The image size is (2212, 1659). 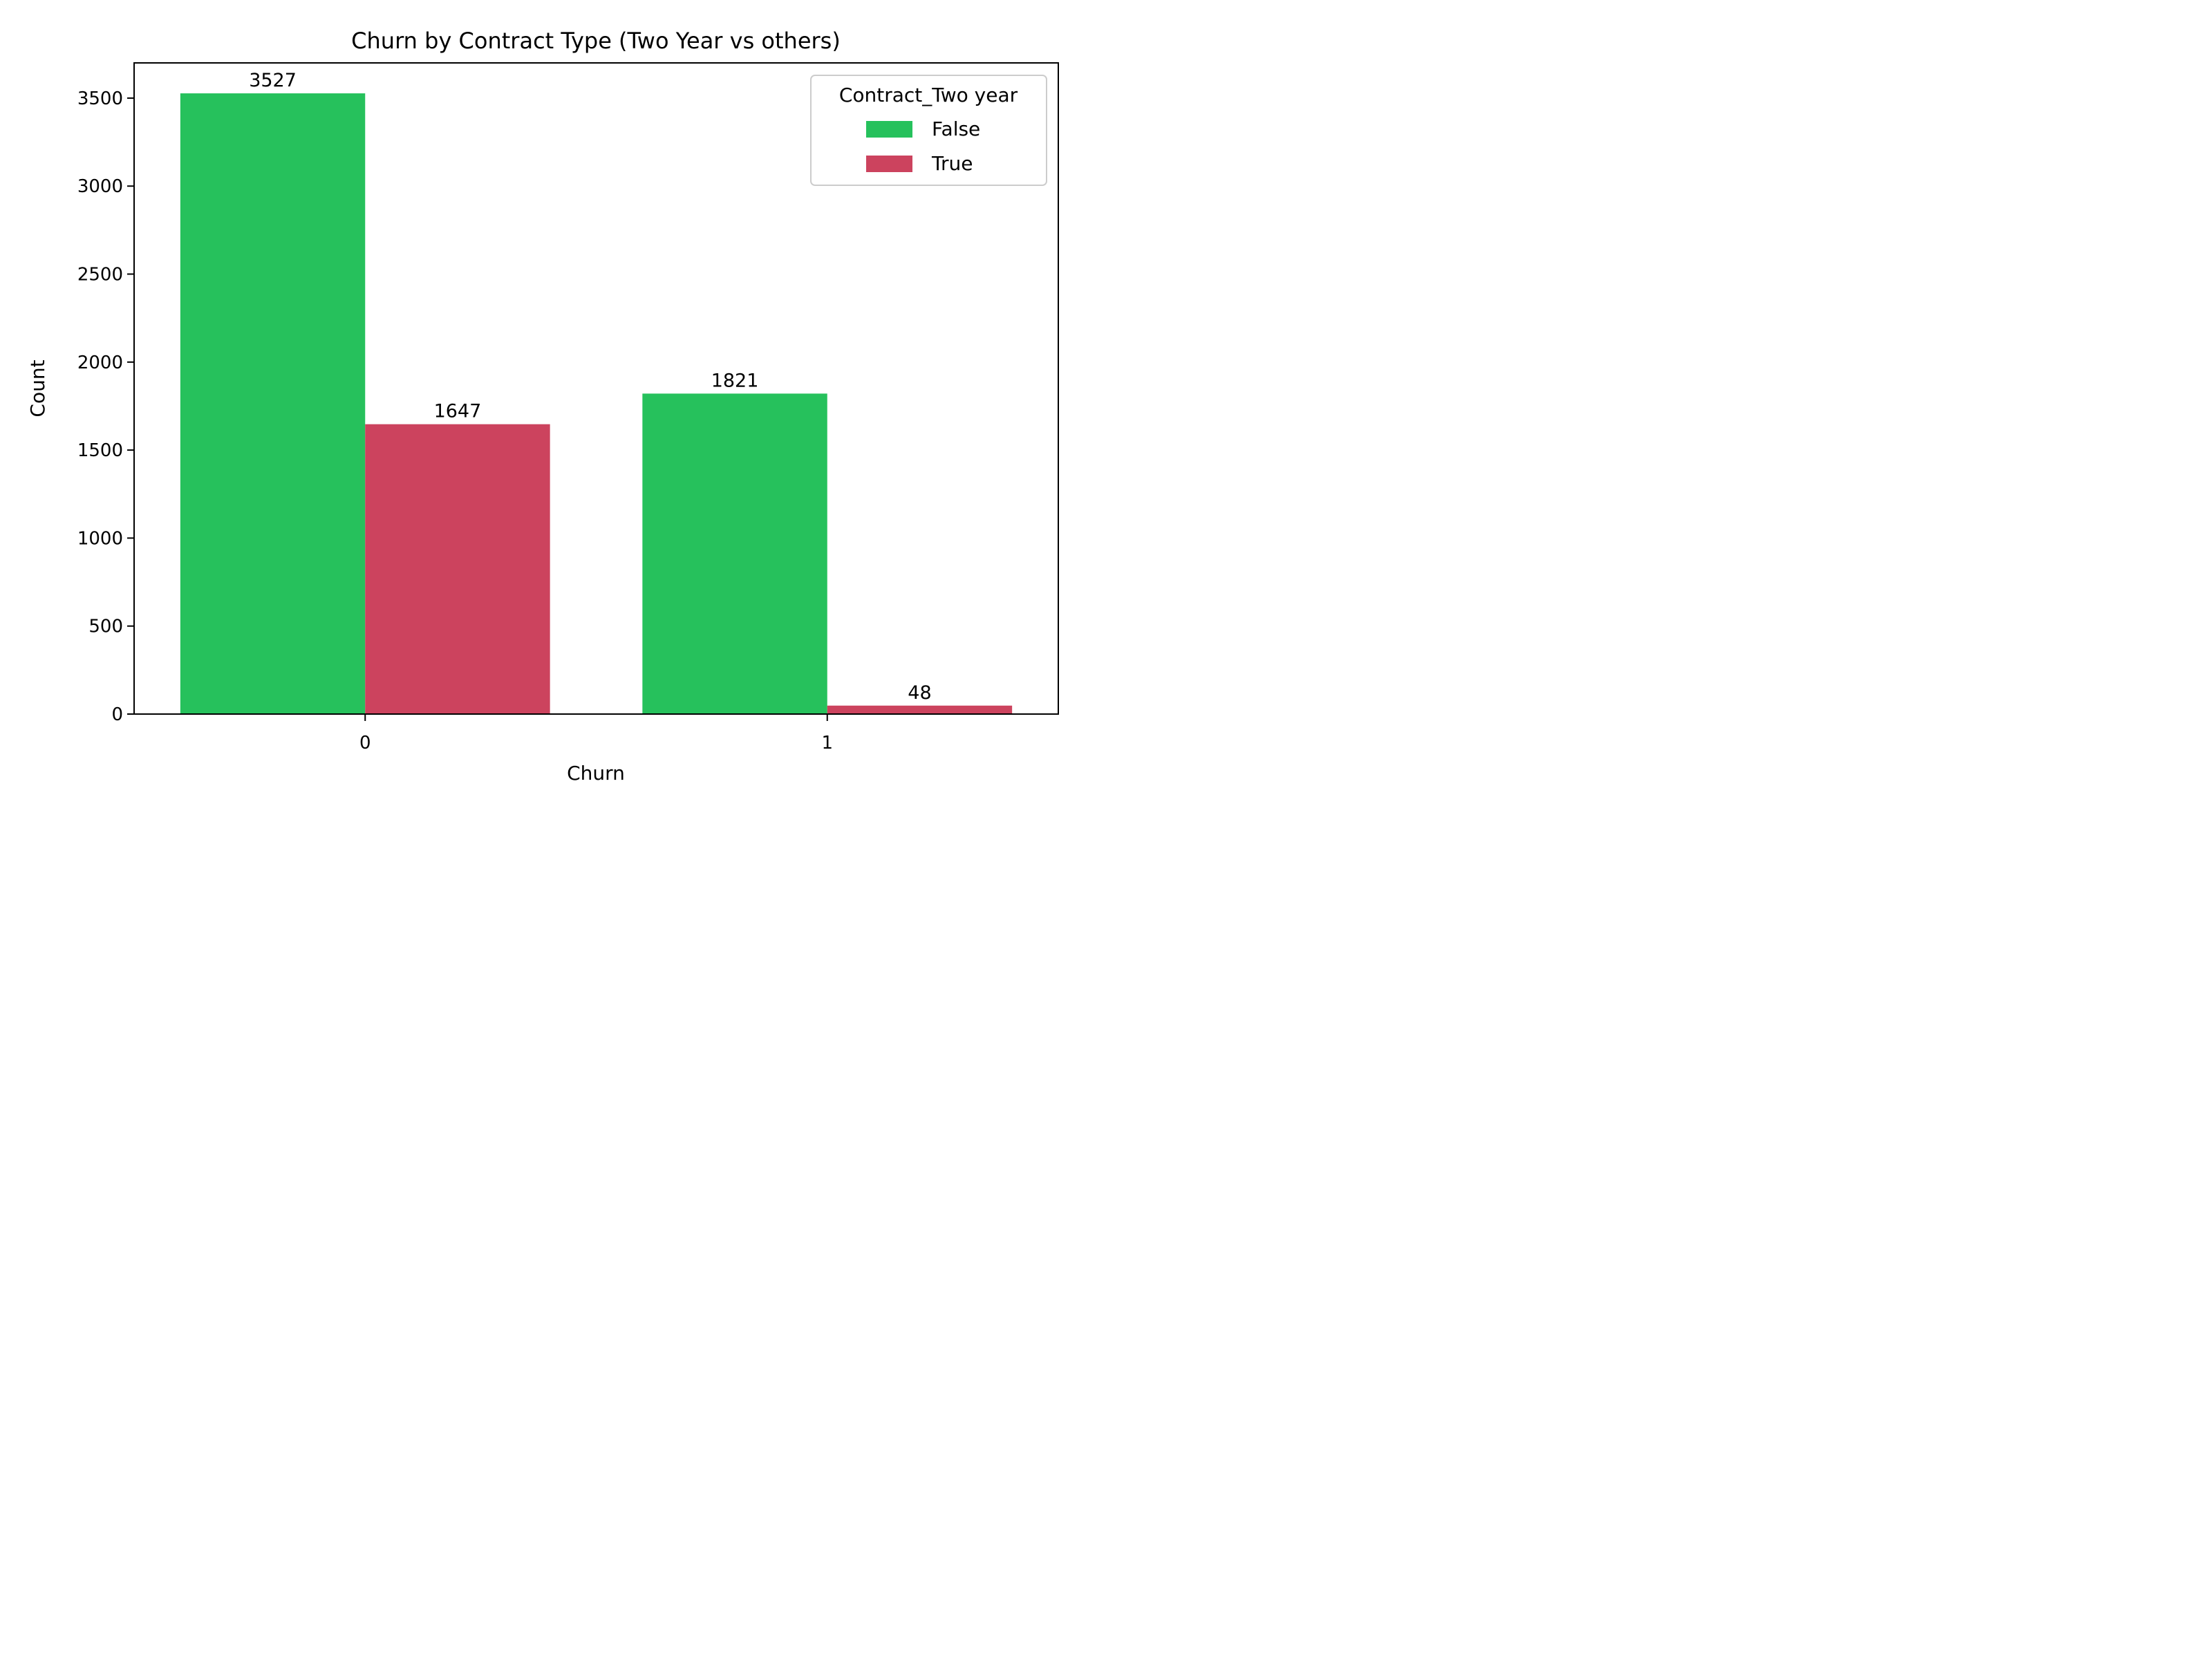 I want to click on y-tick-label: 1000, so click(x=100, y=538).